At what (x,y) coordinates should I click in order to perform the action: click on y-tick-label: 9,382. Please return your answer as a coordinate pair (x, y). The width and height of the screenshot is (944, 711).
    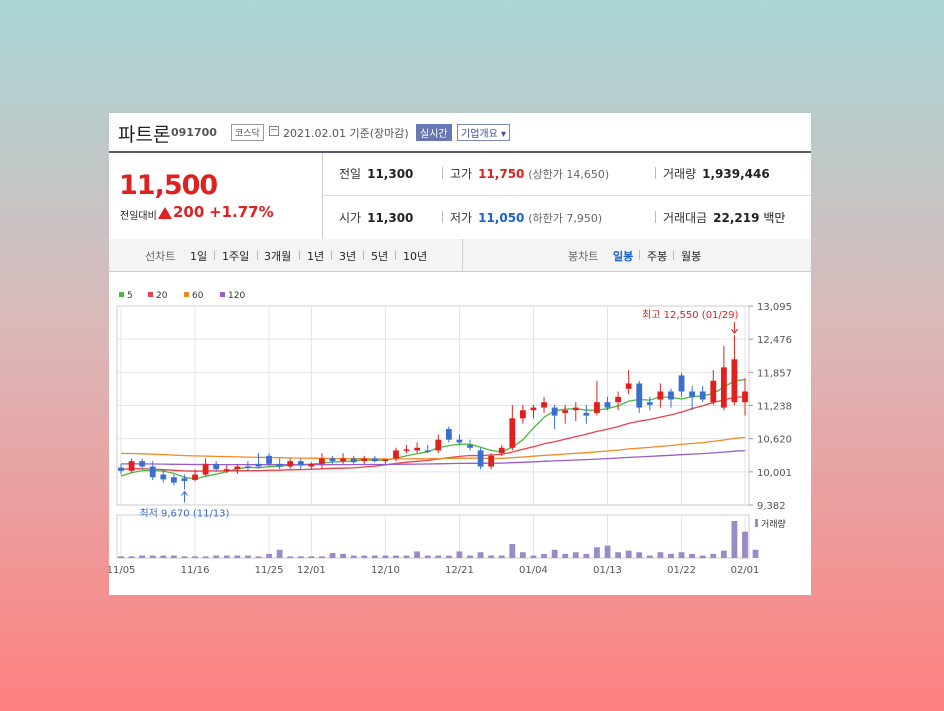
    Looking at the image, I should click on (771, 506).